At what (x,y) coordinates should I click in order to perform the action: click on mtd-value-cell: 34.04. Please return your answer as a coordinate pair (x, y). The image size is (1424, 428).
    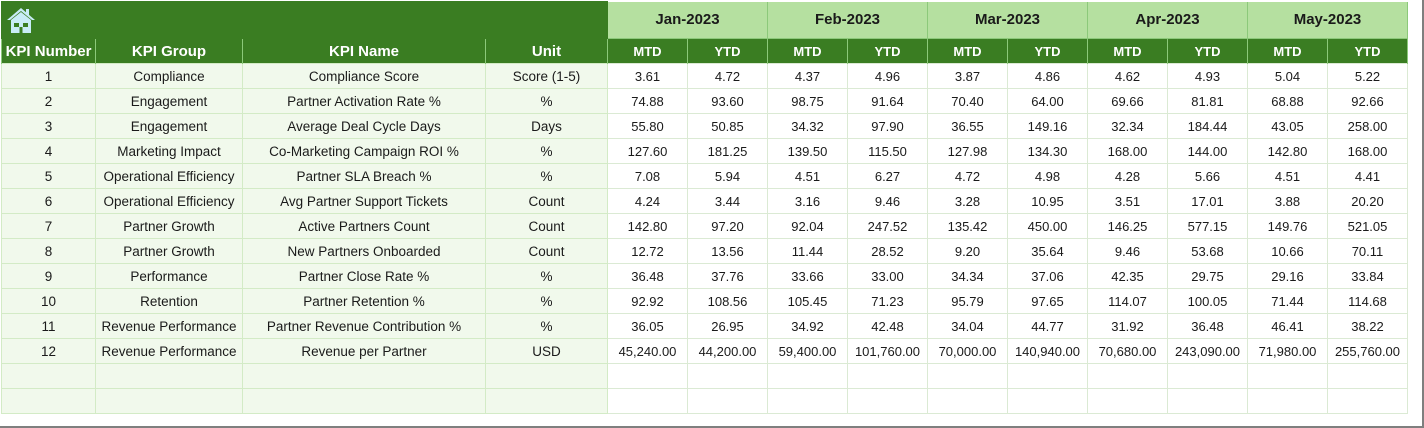
    Looking at the image, I should click on (967, 326).